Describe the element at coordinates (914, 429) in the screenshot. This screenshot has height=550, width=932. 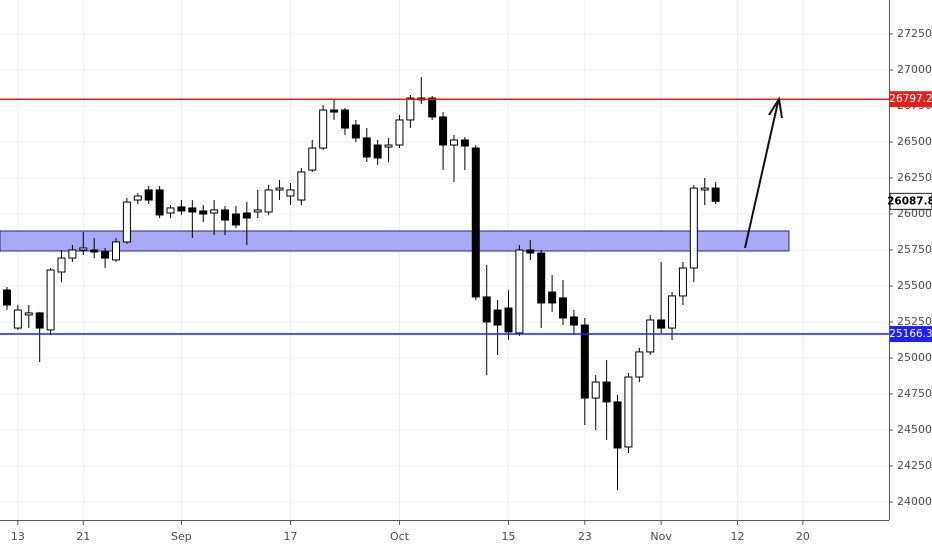
I see `y-tick-label: 24500.0` at that location.